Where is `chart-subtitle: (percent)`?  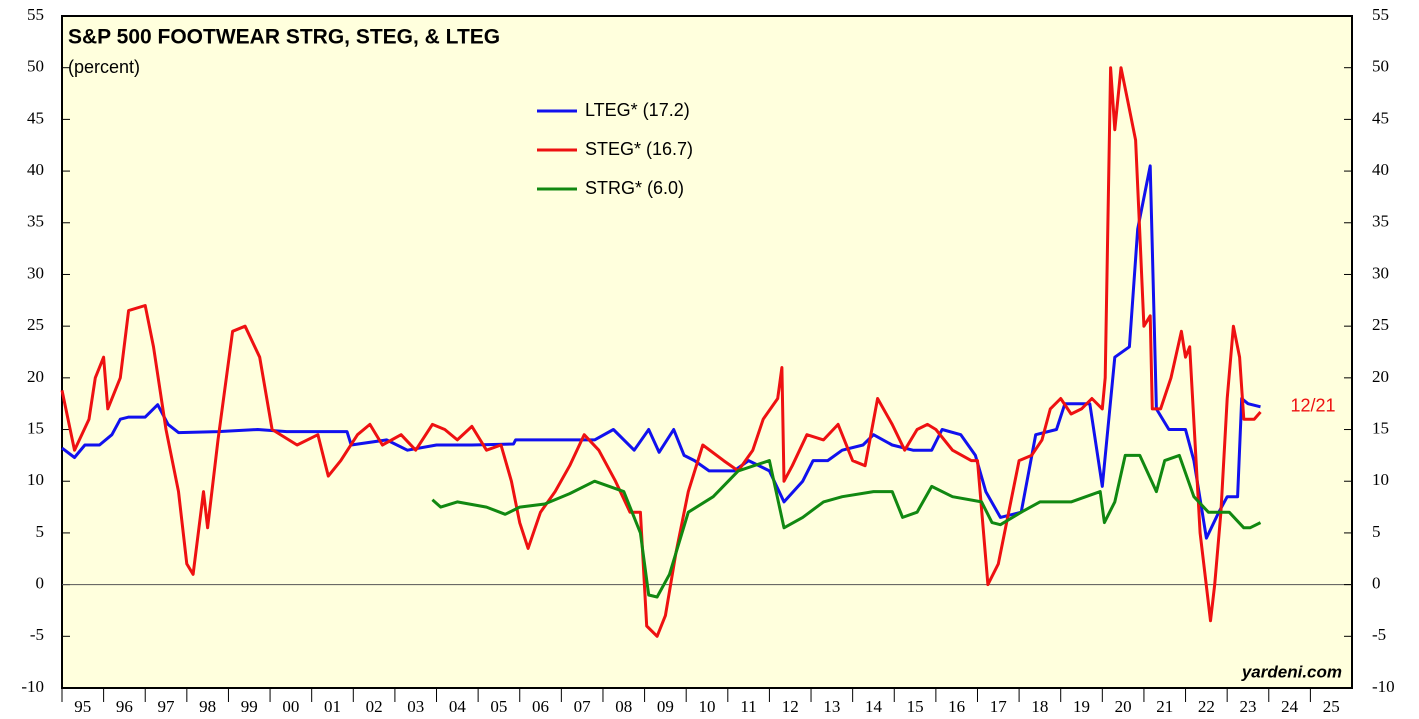
chart-subtitle: (percent) is located at coordinates (104, 67).